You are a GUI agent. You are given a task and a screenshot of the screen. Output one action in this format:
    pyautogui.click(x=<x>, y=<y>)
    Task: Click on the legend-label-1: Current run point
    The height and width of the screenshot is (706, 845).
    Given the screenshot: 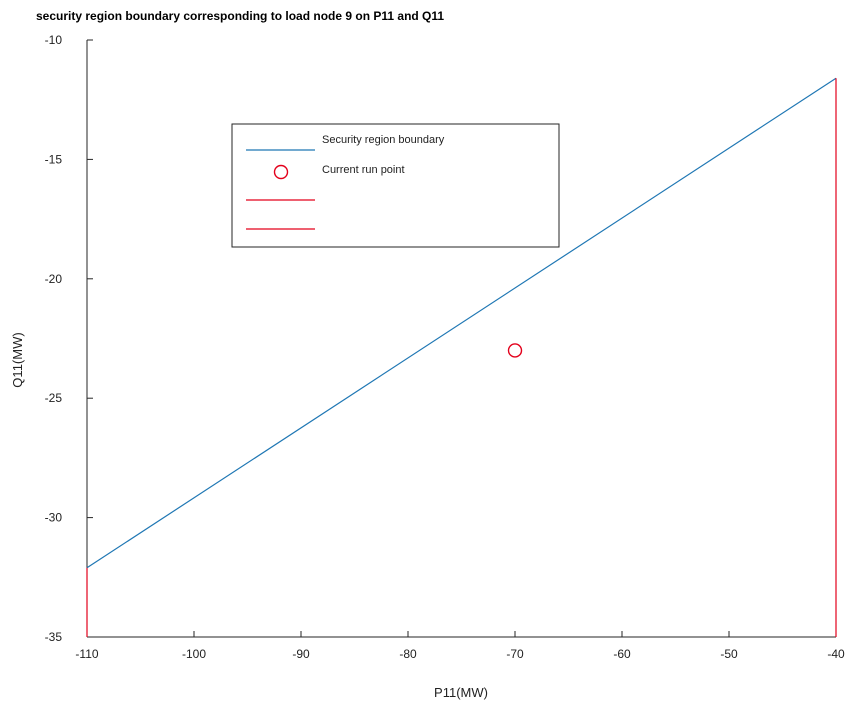 What is the action you would take?
    pyautogui.click(x=363, y=170)
    